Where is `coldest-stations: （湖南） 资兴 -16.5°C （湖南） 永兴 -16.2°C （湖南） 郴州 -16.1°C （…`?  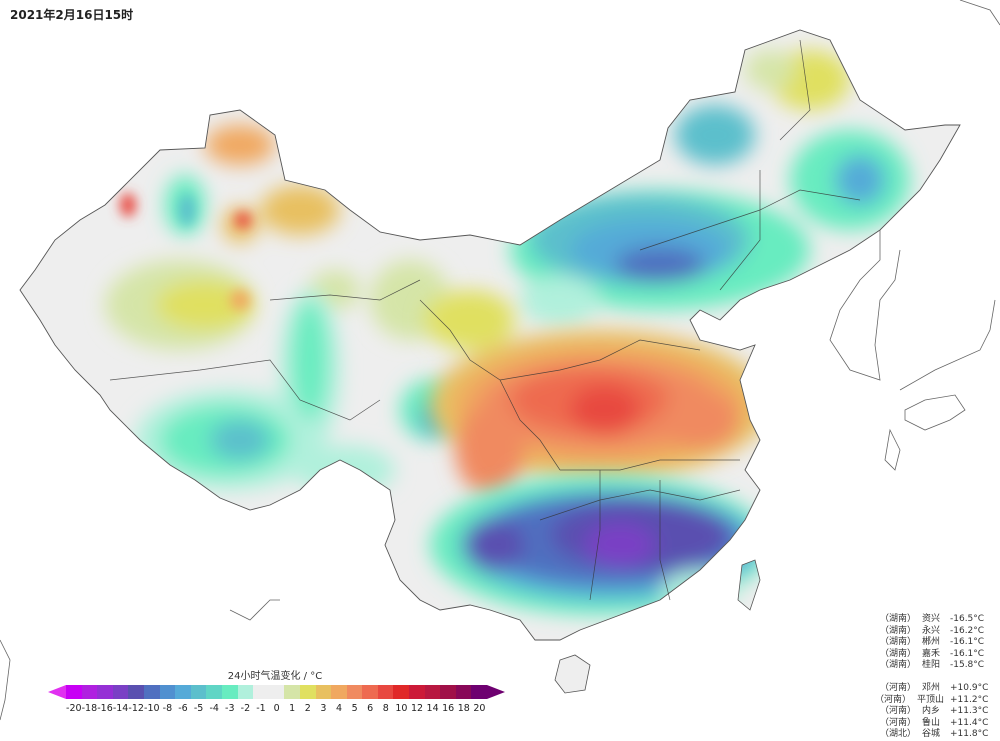
coldest-stations: （湖南） 资兴 -16.5°C （湖南） 永兴 -16.2°C （湖南） 郴州 -16.1°C （… is located at coordinates (933, 643).